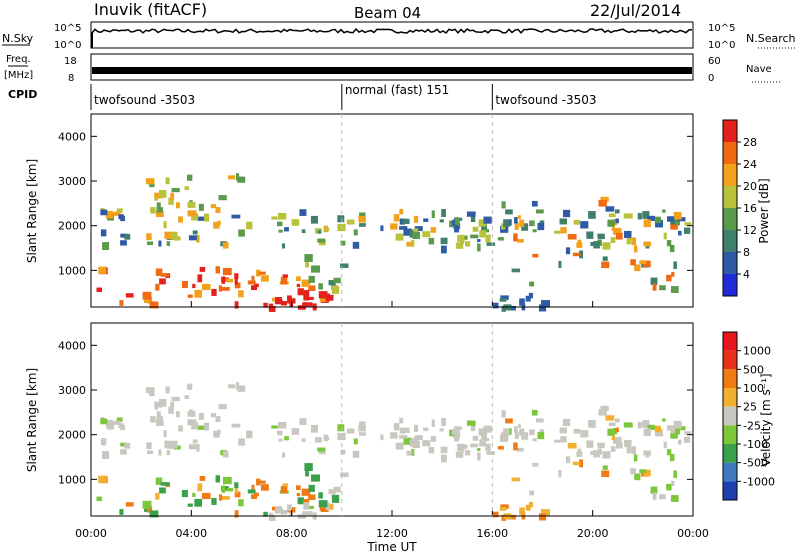 The image size is (800, 554). Describe the element at coordinates (771, 38) in the screenshot. I see `nsearch-label: N.Search` at that location.